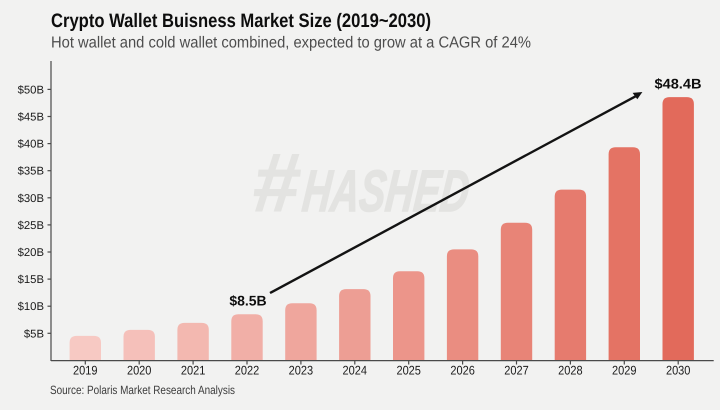 The width and height of the screenshot is (720, 410). What do you see at coordinates (31, 118) in the screenshot?
I see `svg-text: $45B` at bounding box center [31, 118].